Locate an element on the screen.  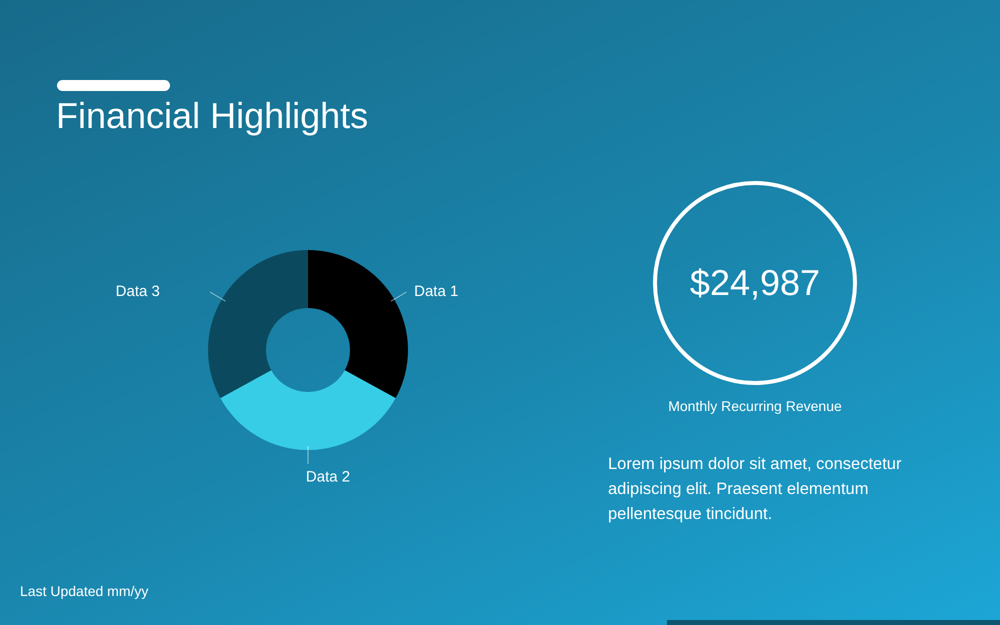
slice-label: Data 3 is located at coordinates (138, 291).